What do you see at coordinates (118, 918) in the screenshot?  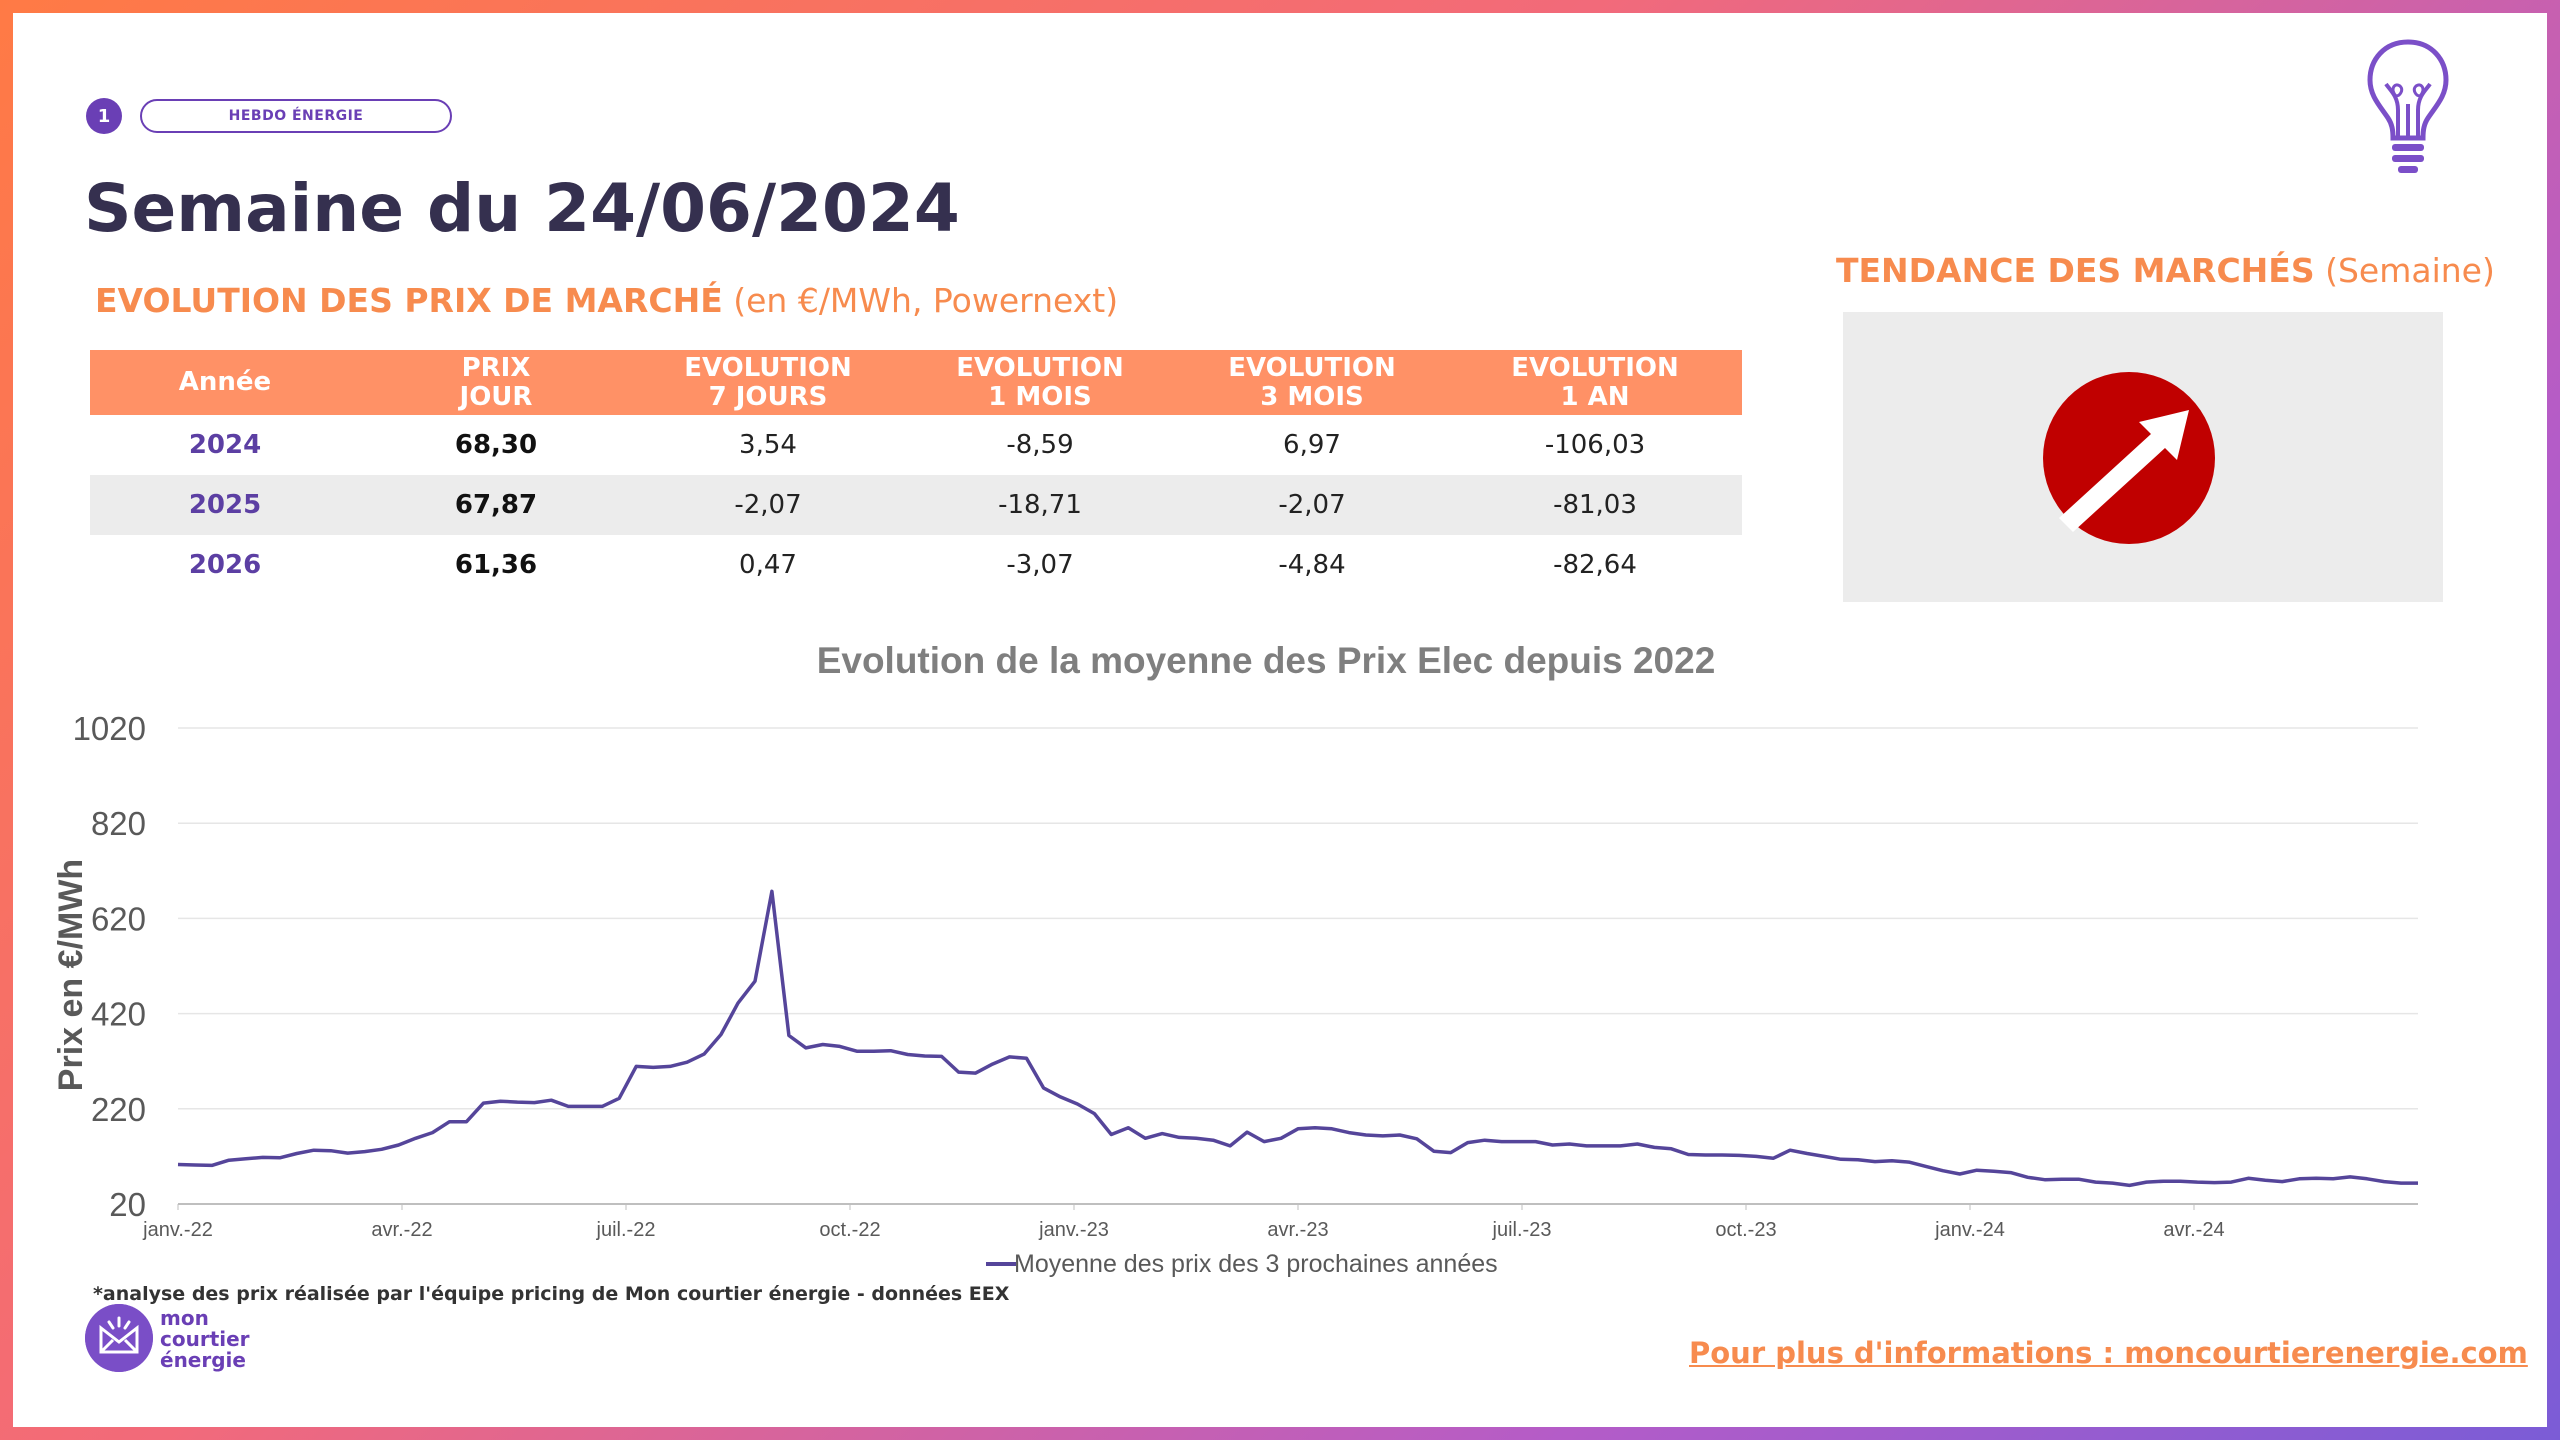 I see `y-tick-label: 620` at bounding box center [118, 918].